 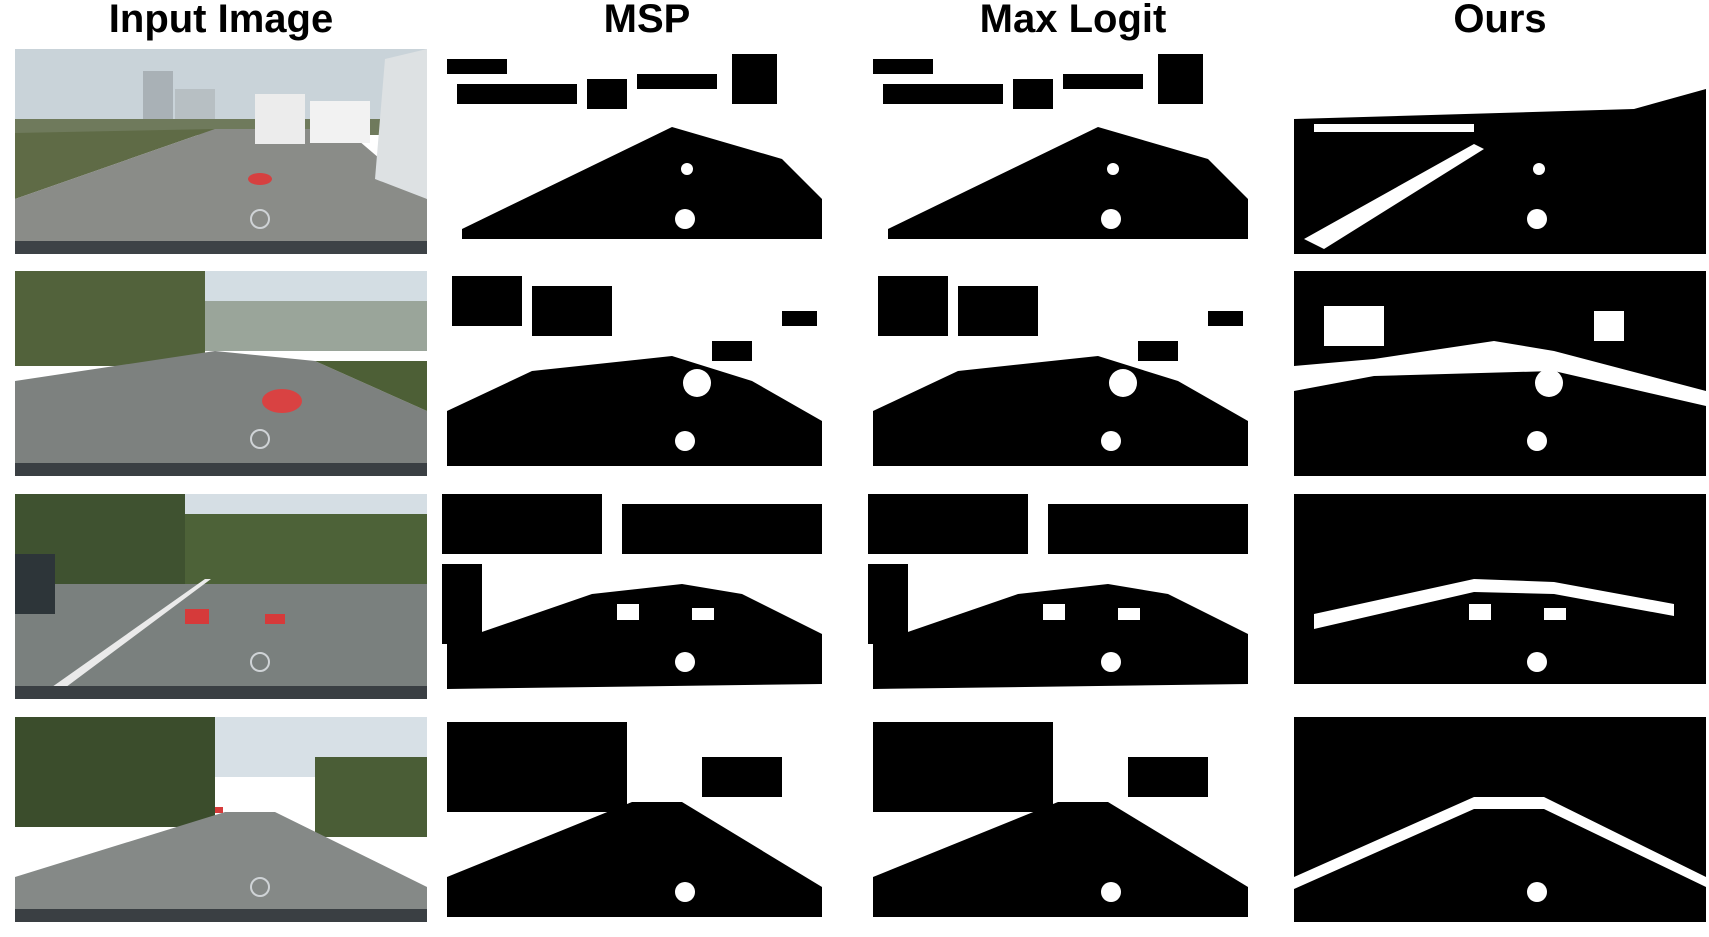 What do you see at coordinates (1500, 20) in the screenshot?
I see `column-header-ours: Ours` at bounding box center [1500, 20].